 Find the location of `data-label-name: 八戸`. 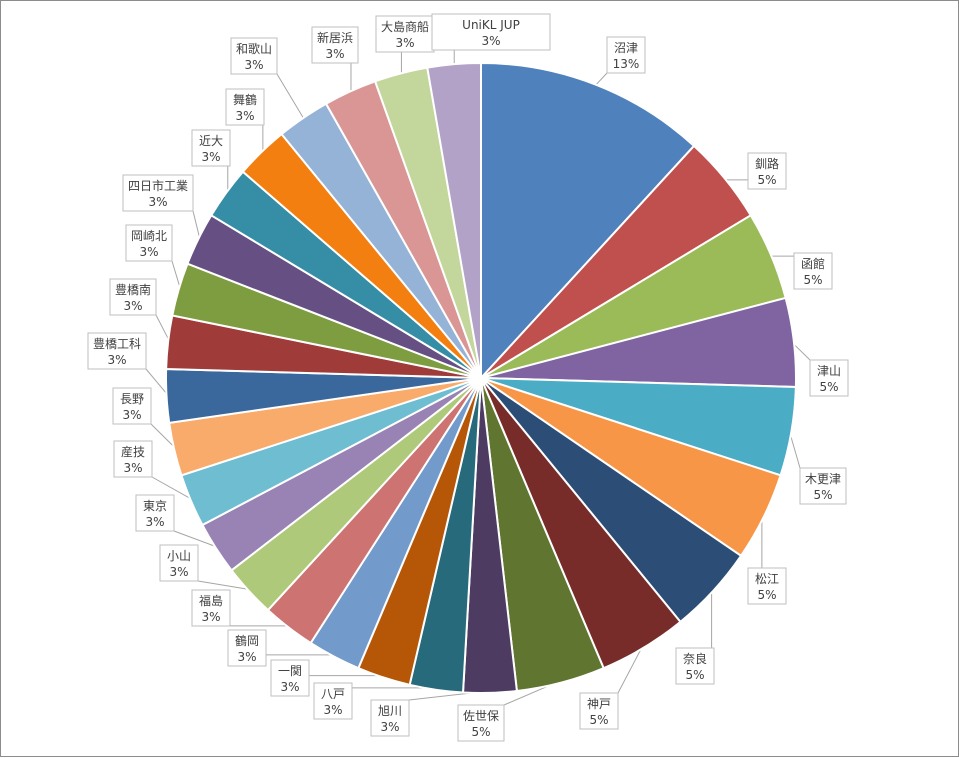

data-label-name: 八戸 is located at coordinates (333, 694).